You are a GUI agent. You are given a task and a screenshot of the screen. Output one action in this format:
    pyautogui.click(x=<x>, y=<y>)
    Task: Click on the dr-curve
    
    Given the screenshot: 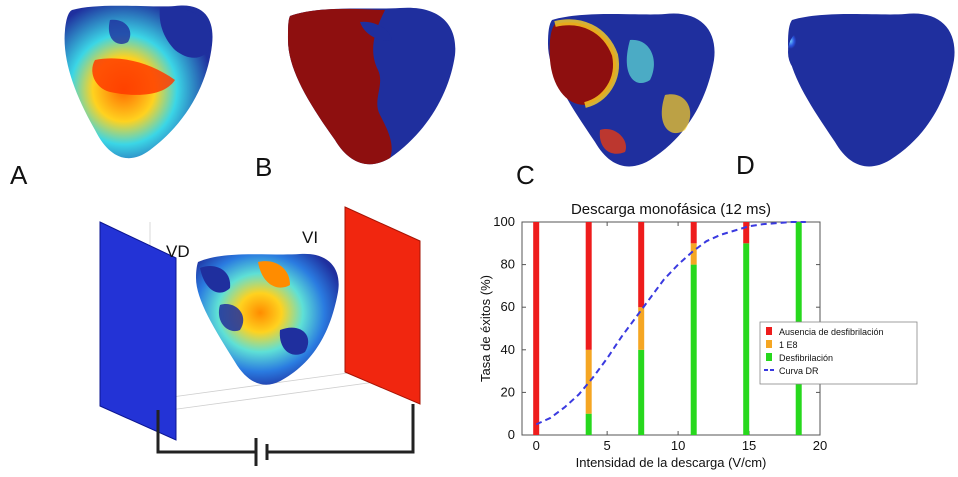 What is the action you would take?
    pyautogui.click(x=670, y=323)
    